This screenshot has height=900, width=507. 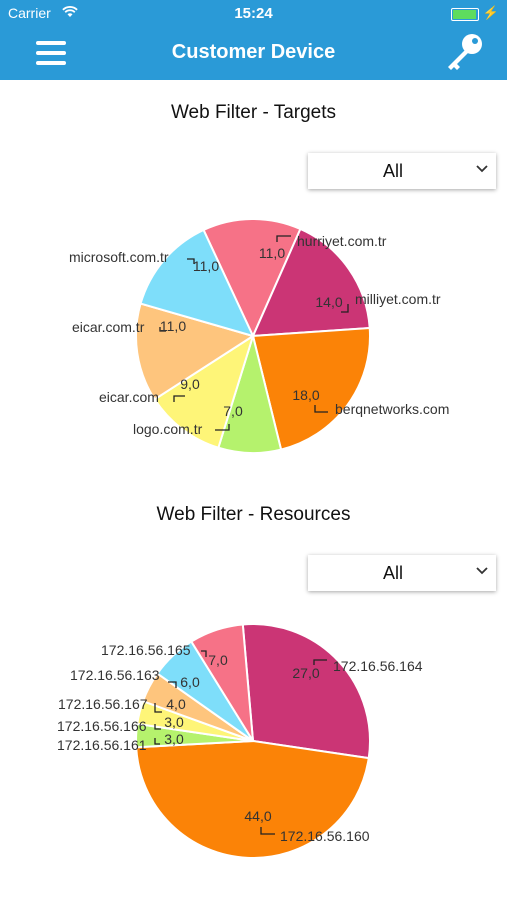 What do you see at coordinates (378, 666) in the screenshot?
I see `slice-name-label: 172.16.56.164` at bounding box center [378, 666].